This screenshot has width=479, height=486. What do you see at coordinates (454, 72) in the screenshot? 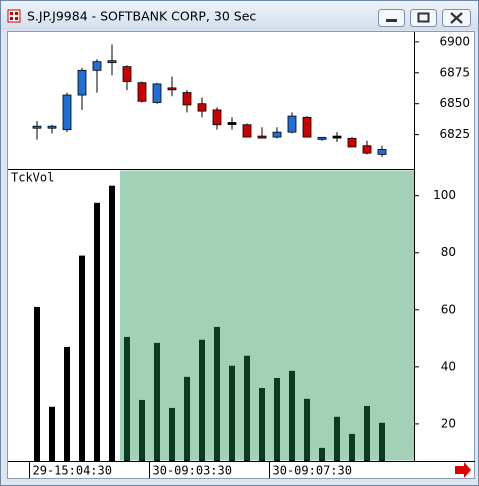
I see `y-tick-label: 6875` at bounding box center [454, 72].